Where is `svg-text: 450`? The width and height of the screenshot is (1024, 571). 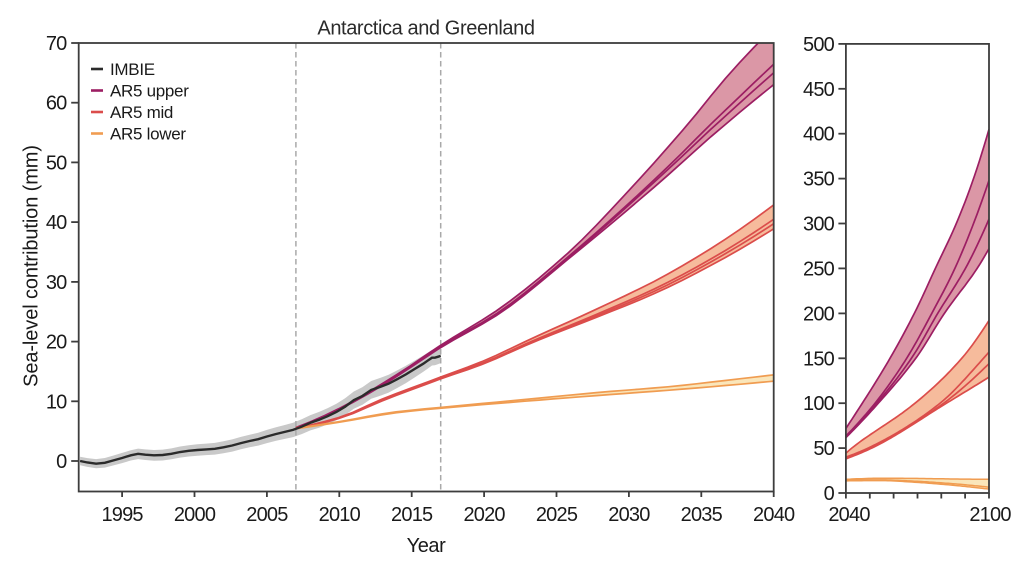
svg-text: 450 is located at coordinates (819, 90).